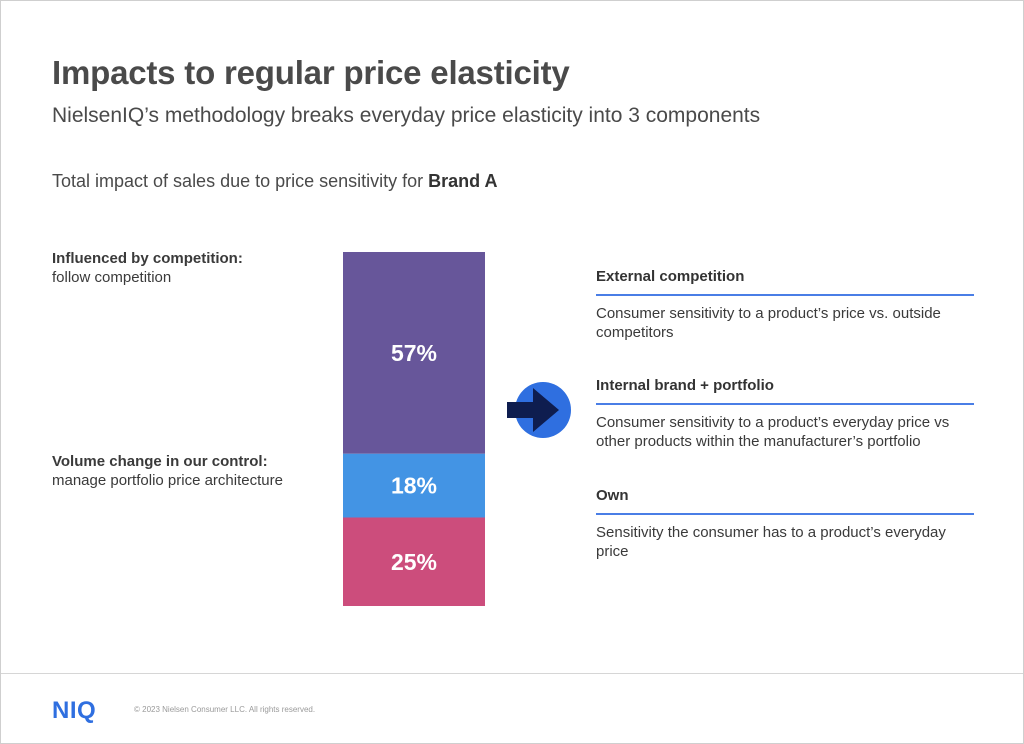 The image size is (1024, 744). I want to click on left-label-text: manage portfolio price architecture, so click(167, 480).